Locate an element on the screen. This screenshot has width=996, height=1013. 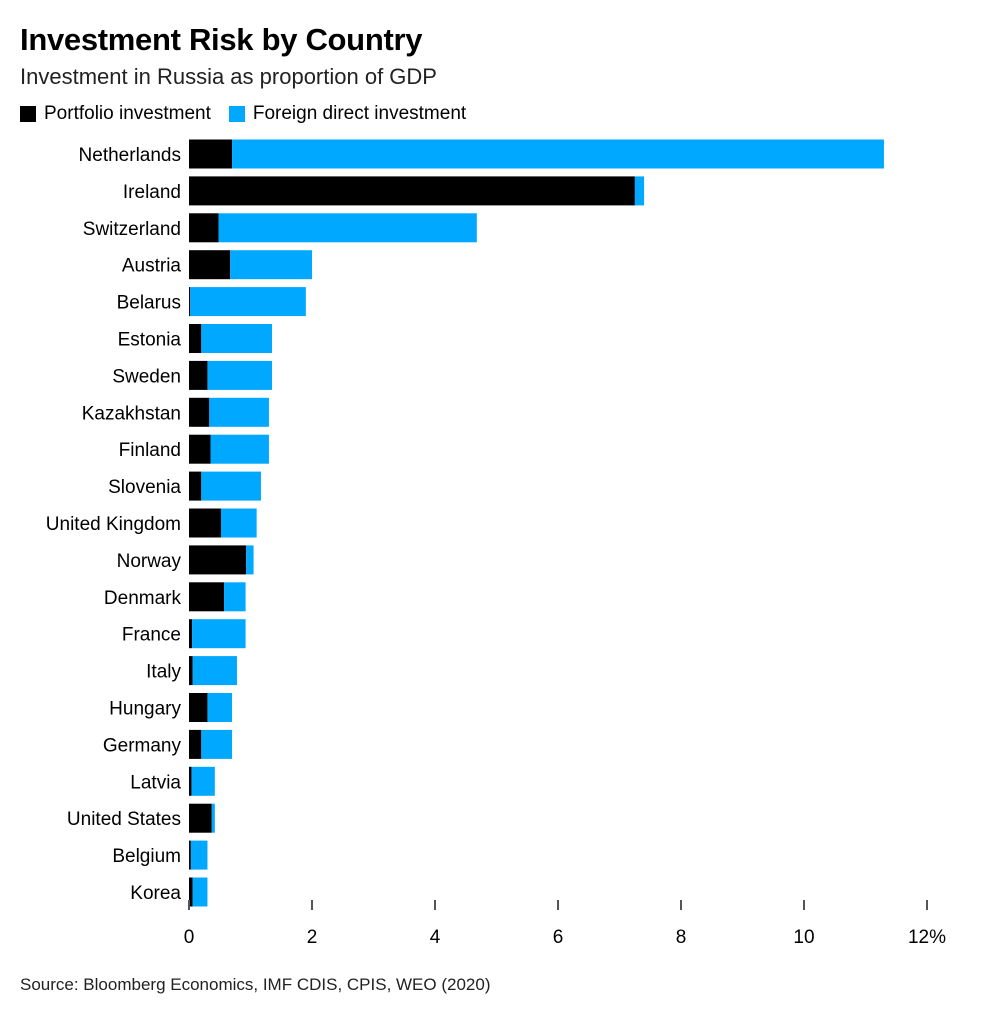
bar-fdi-ireland is located at coordinates (639, 191).